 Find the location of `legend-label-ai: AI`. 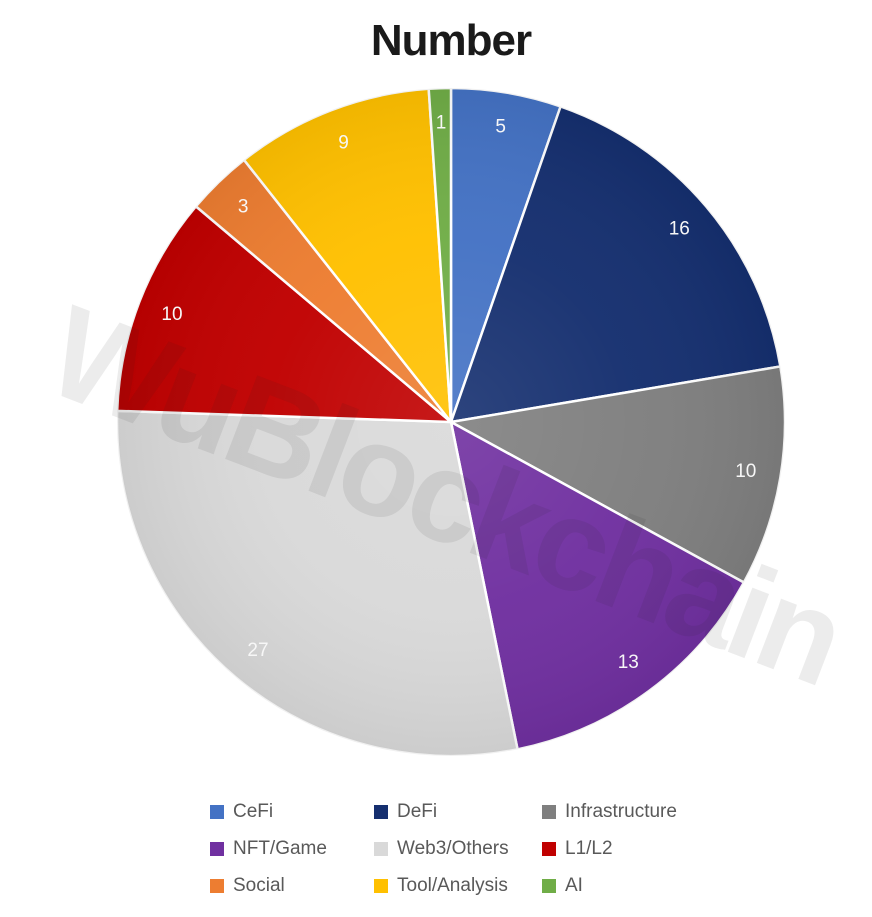

legend-label-ai: AI is located at coordinates (574, 885).